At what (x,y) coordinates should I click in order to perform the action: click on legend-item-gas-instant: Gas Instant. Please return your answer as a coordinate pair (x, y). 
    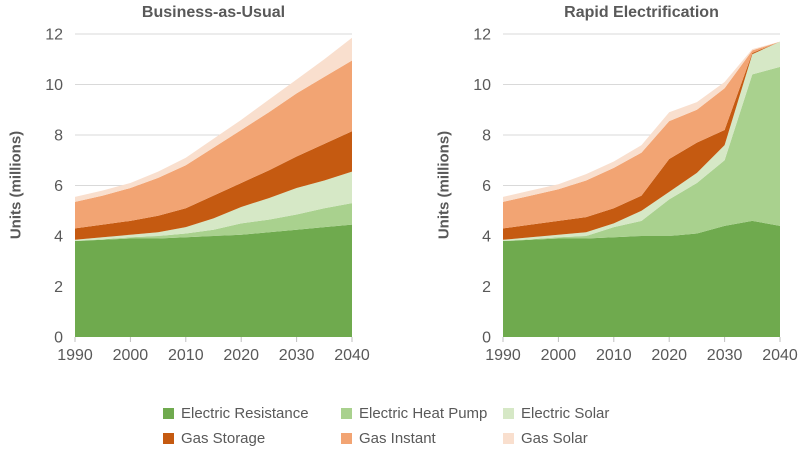
    Looking at the image, I should click on (422, 438).